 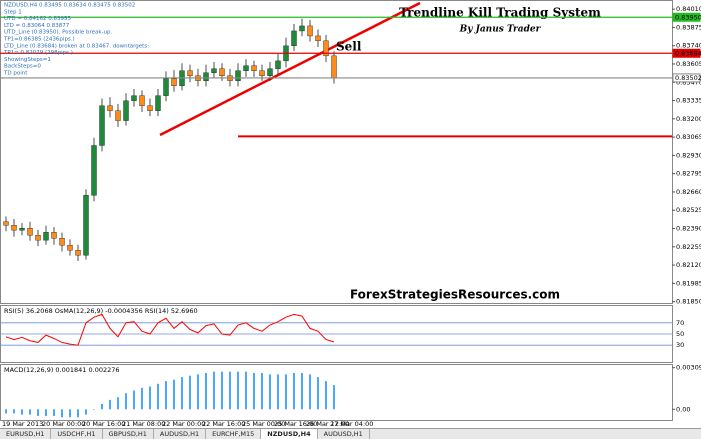 I want to click on x-tick-label: 22 Mar 16:00, so click(x=223, y=424).